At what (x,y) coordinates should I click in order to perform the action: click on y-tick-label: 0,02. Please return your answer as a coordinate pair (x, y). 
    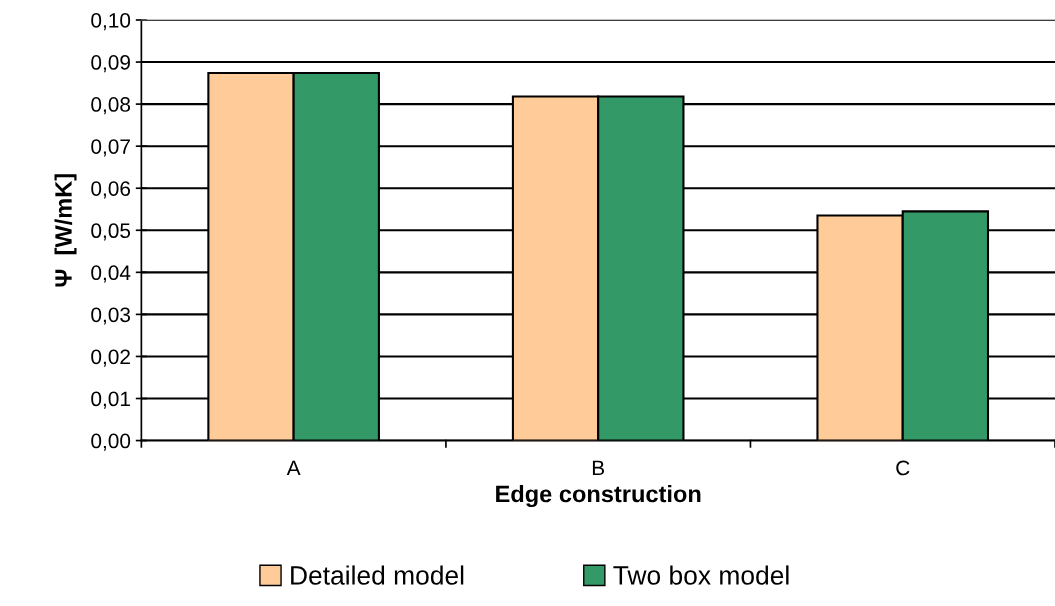
    Looking at the image, I should click on (110, 358).